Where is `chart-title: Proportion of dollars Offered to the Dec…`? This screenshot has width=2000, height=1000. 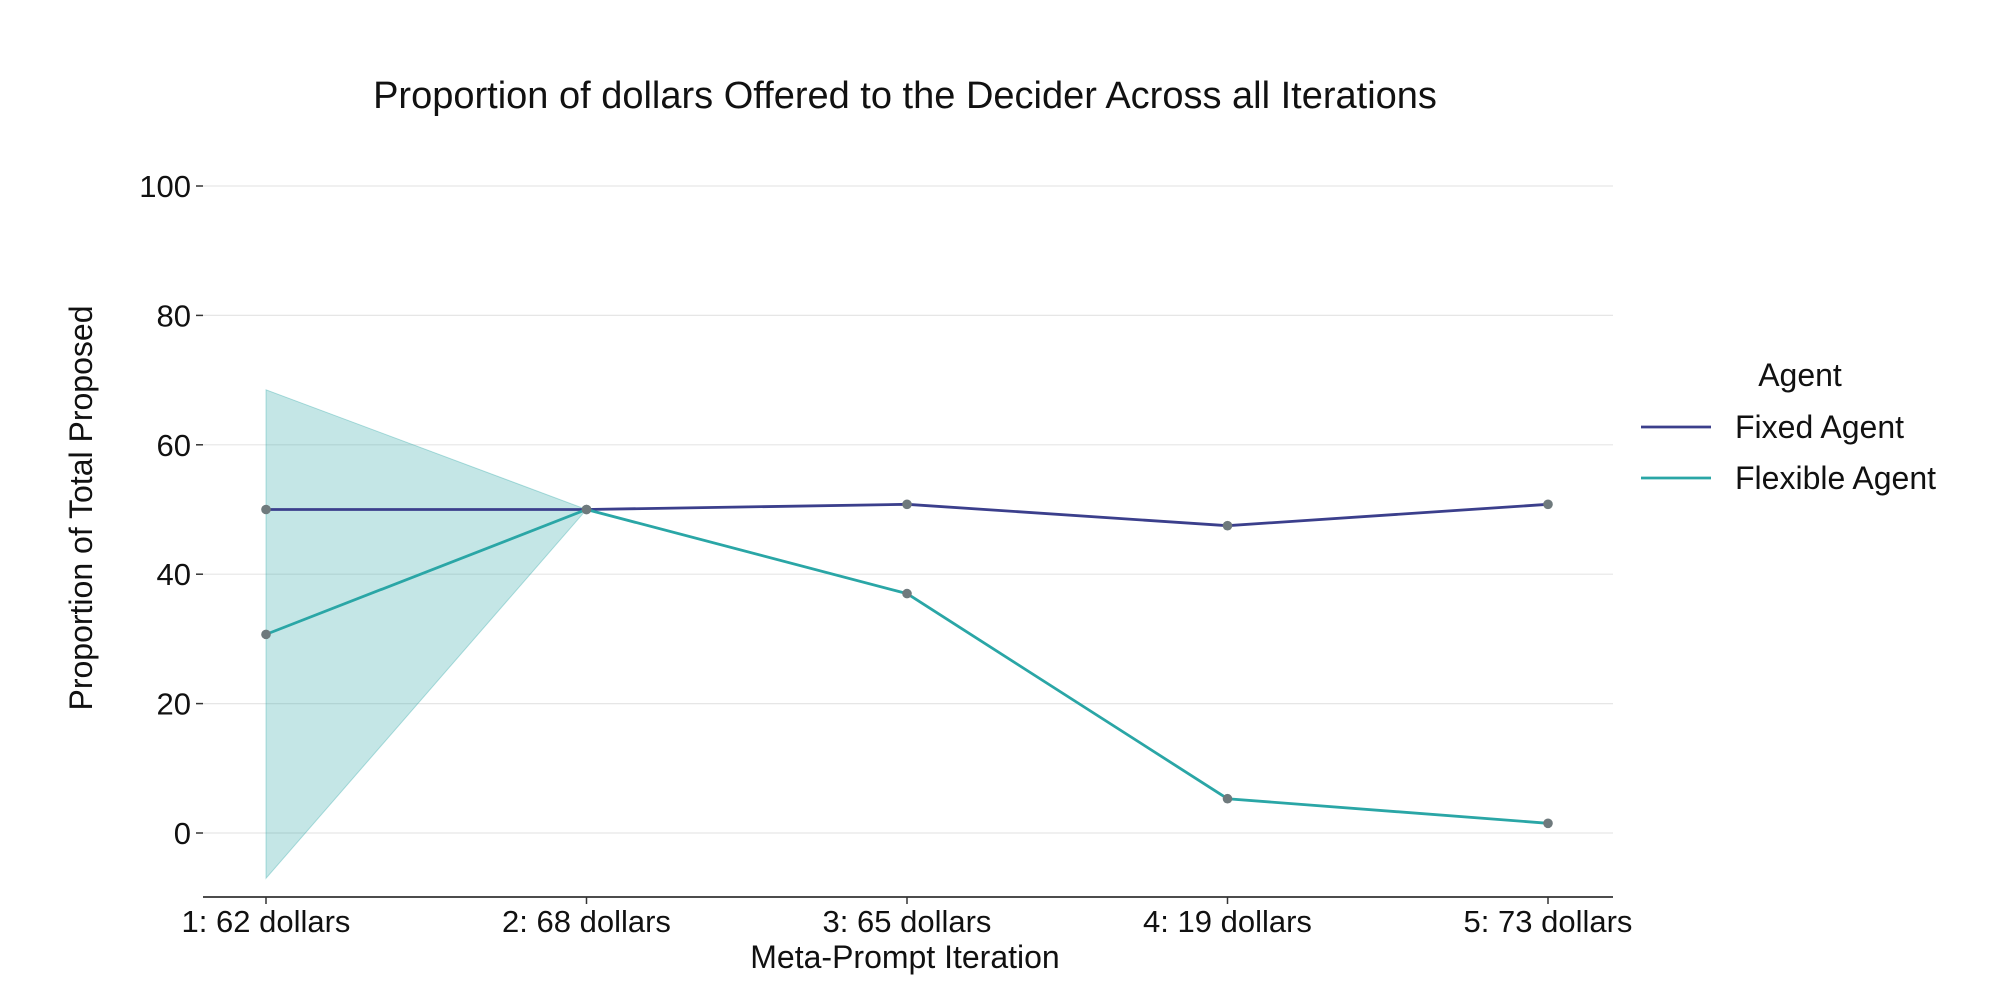 chart-title: Proportion of dollars Offered to the Dec… is located at coordinates (905, 96).